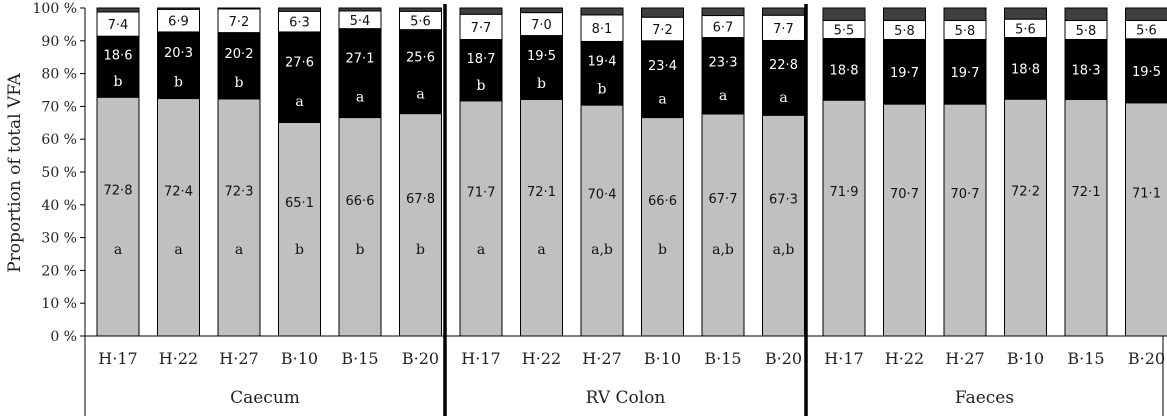 This screenshot has height=420, width=1167. Describe the element at coordinates (602, 195) in the screenshot. I see `data-label-bottom: 70·4` at that location.